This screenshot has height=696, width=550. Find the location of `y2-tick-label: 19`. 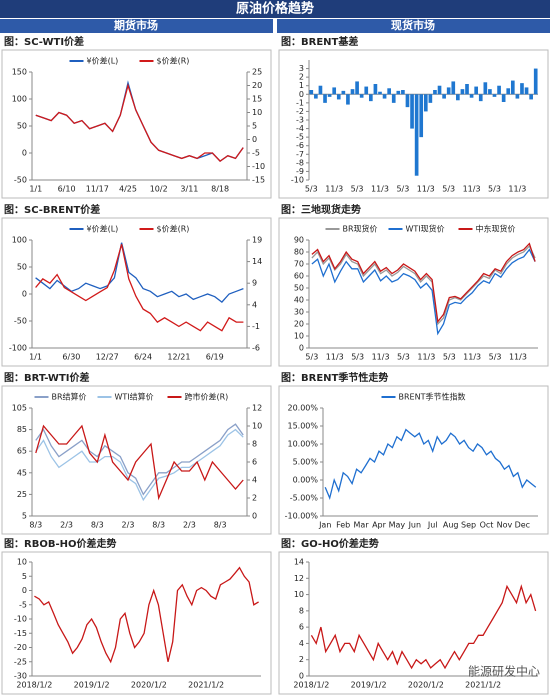

y2-tick-label: 19 is located at coordinates (257, 240).